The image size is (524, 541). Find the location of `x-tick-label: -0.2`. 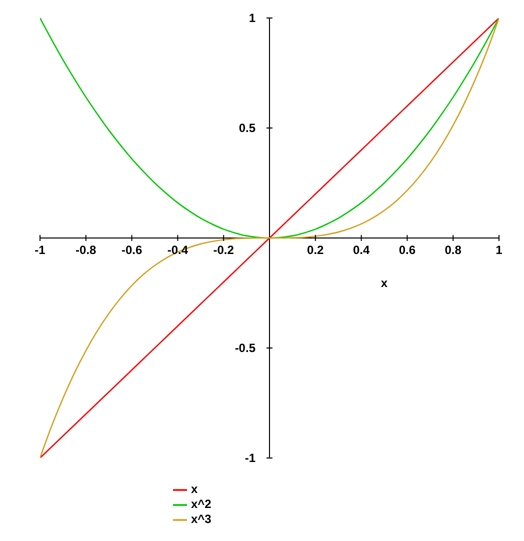

x-tick-label: -0.2 is located at coordinates (223, 250).